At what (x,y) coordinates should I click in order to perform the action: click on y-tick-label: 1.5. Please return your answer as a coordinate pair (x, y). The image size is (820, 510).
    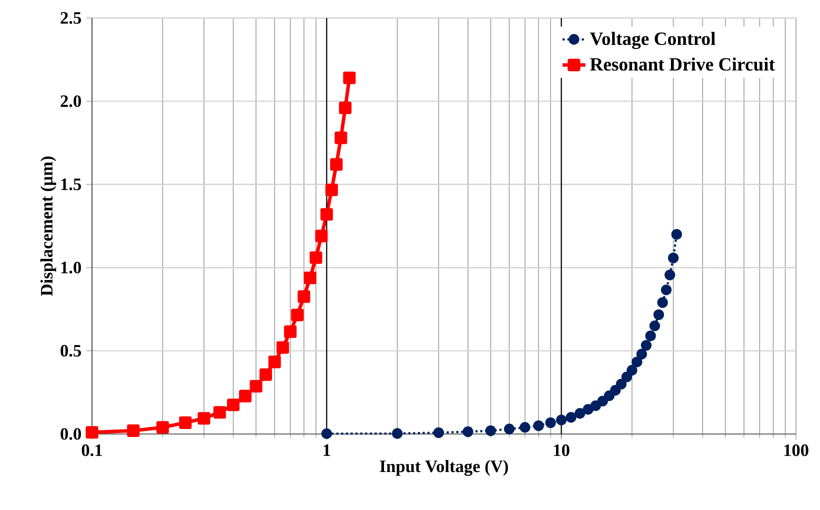
    Looking at the image, I should click on (71, 184).